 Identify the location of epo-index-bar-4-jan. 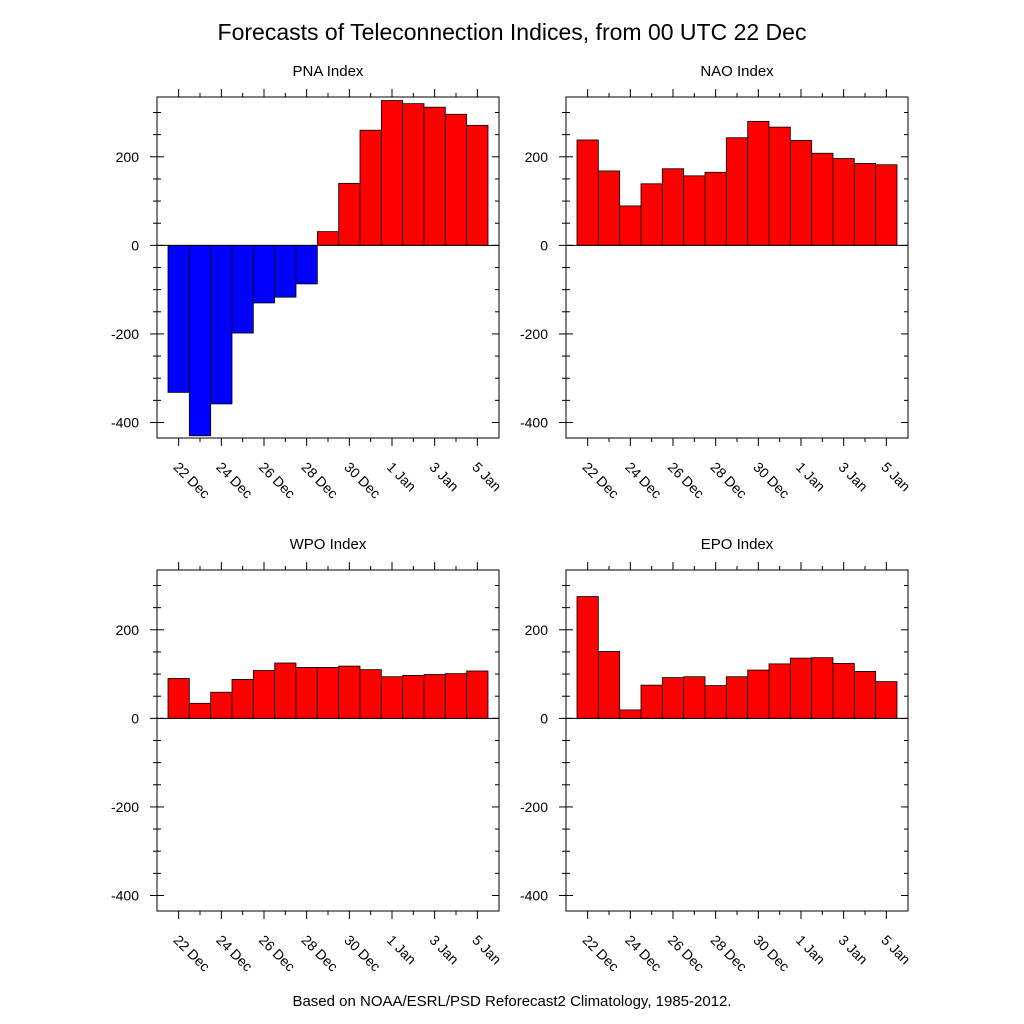
(865, 695).